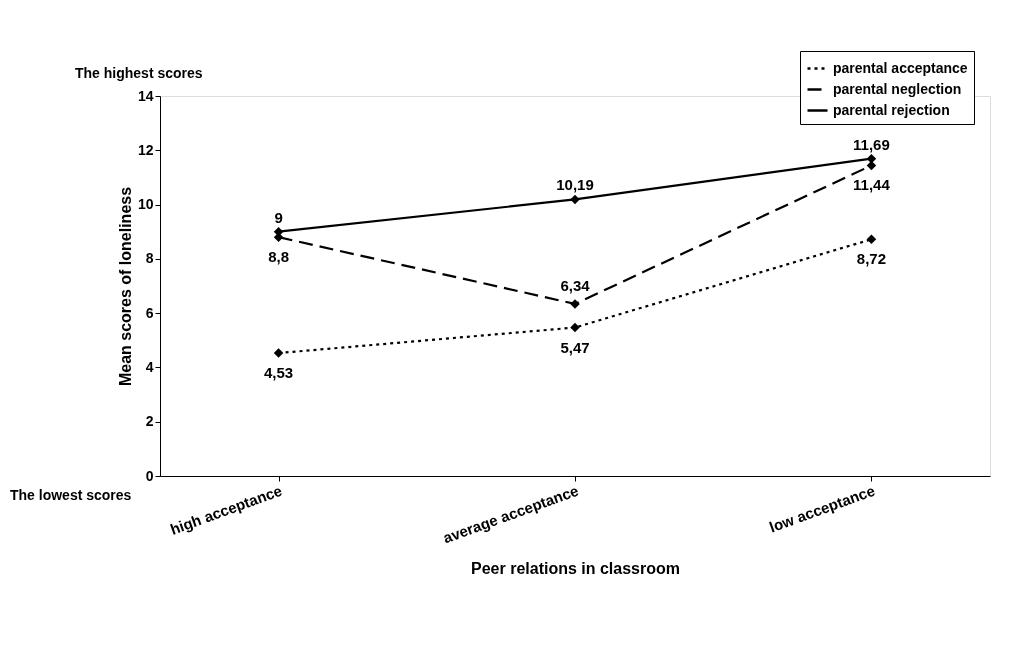 The width and height of the screenshot is (1017, 654). Describe the element at coordinates (575, 285) in the screenshot. I see `data-label: 6,34` at that location.